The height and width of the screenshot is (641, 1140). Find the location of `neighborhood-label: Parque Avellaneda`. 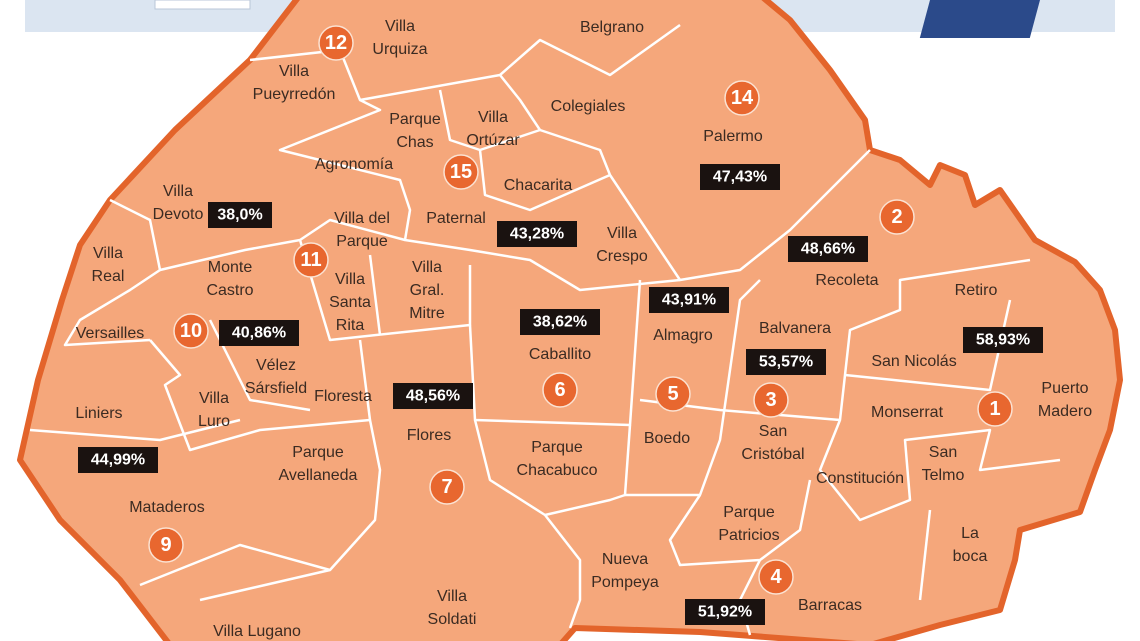

neighborhood-label: Parque Avellaneda is located at coordinates (318, 464).